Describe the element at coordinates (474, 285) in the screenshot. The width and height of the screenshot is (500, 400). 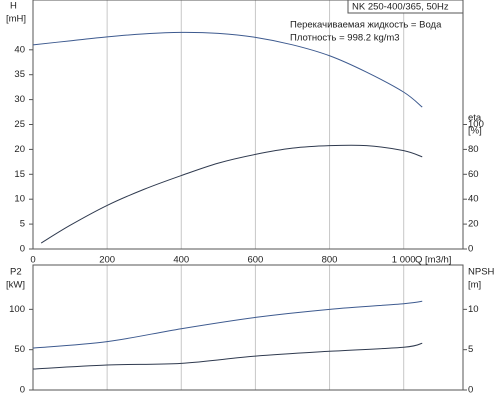
I see `y2-axis-unit: [m]` at that location.